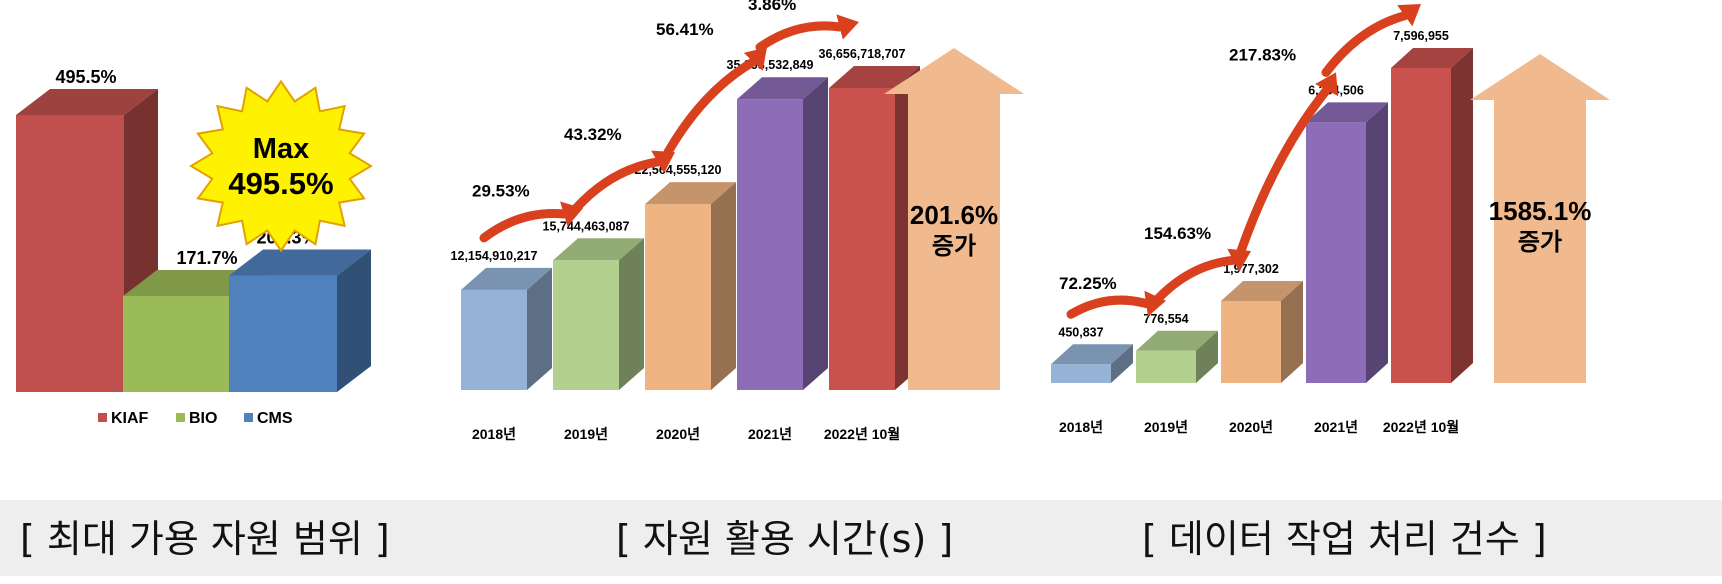  What do you see at coordinates (494, 339) in the screenshot?
I see `resource-time-bar-0-front` at bounding box center [494, 339].